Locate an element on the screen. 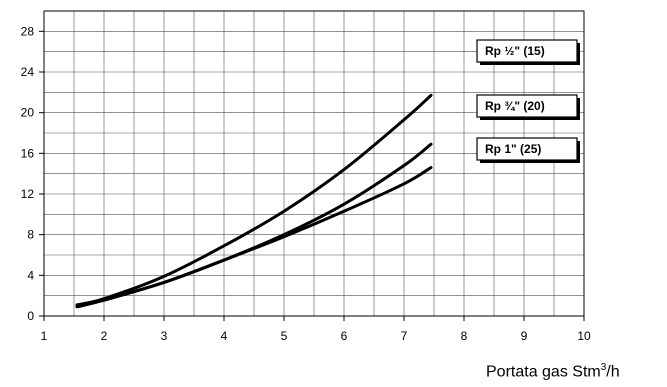  y-tick-label: 16 is located at coordinates (28, 153).